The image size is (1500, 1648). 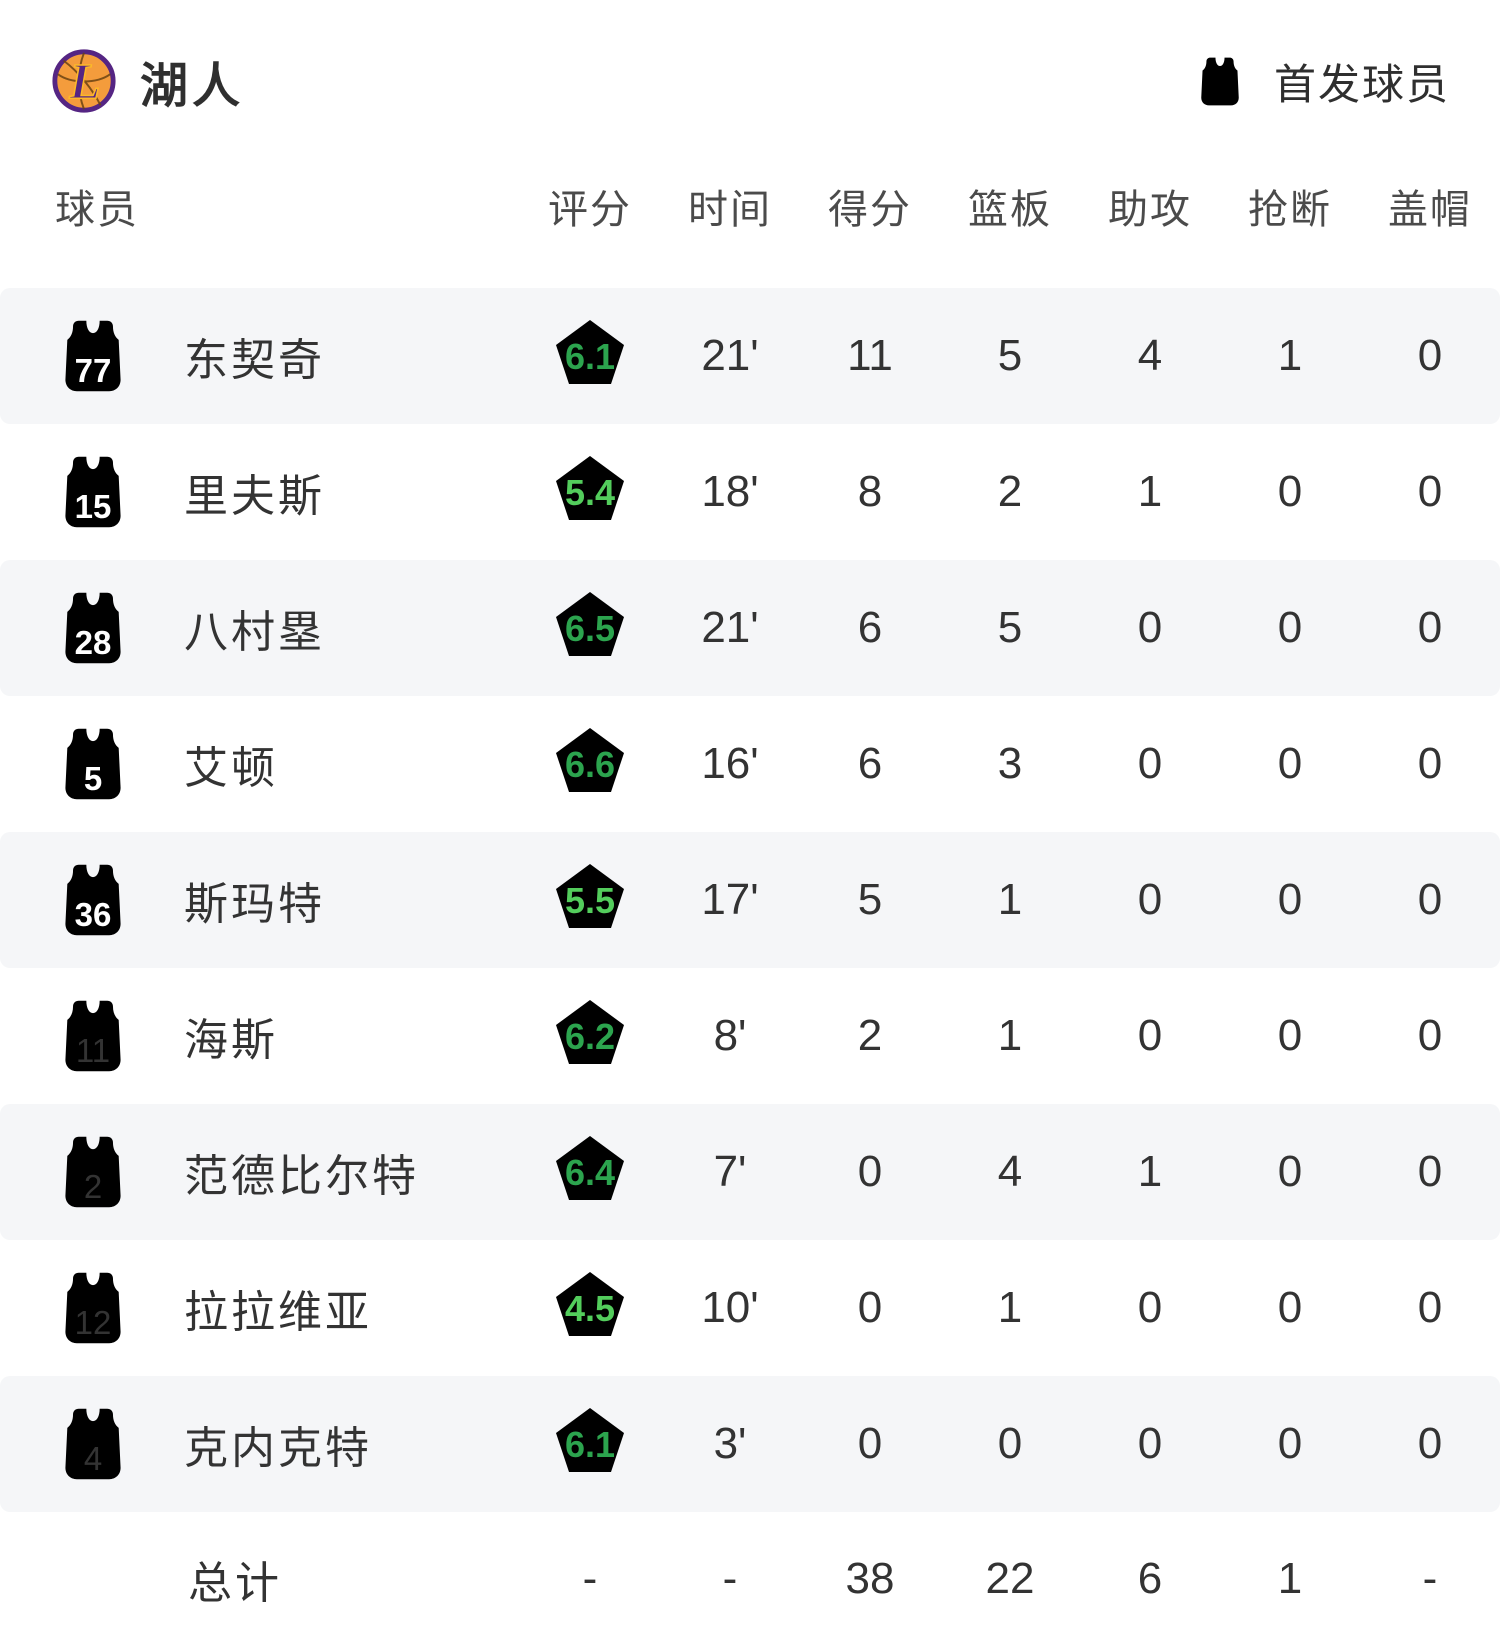 I want to click on total-blocks: -, so click(x=1430, y=1578).